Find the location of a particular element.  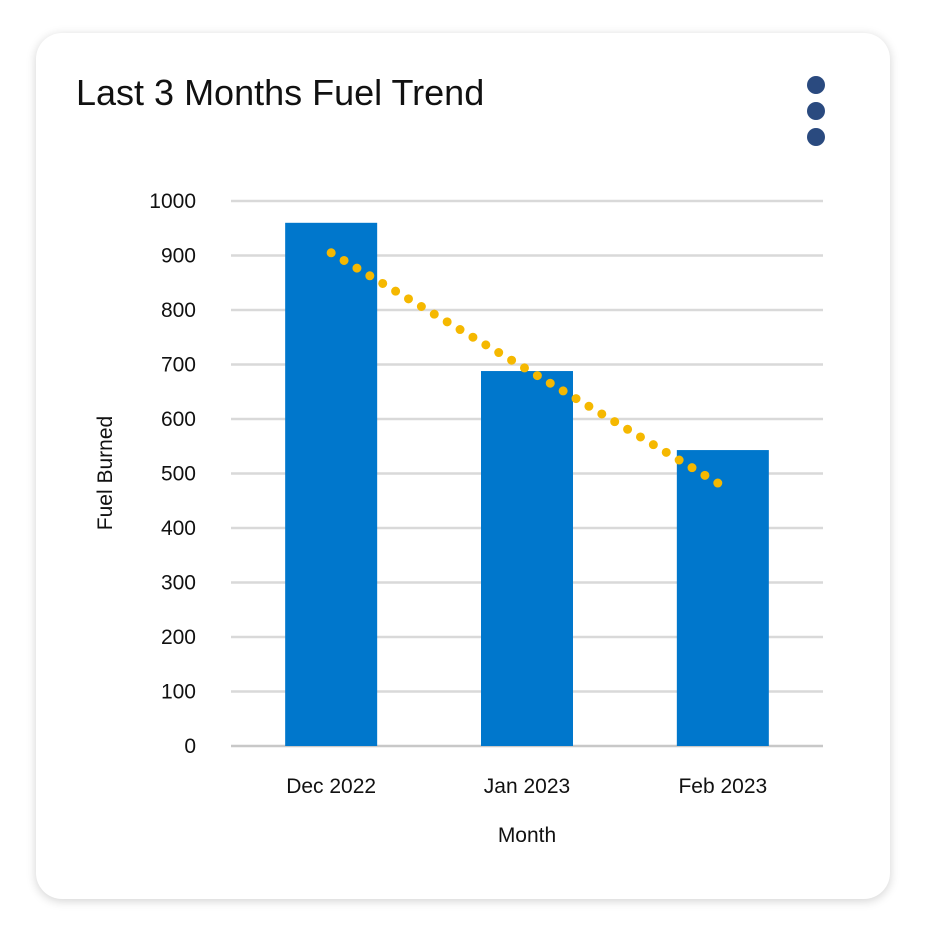

y-tick-label: 800 is located at coordinates (178, 310).